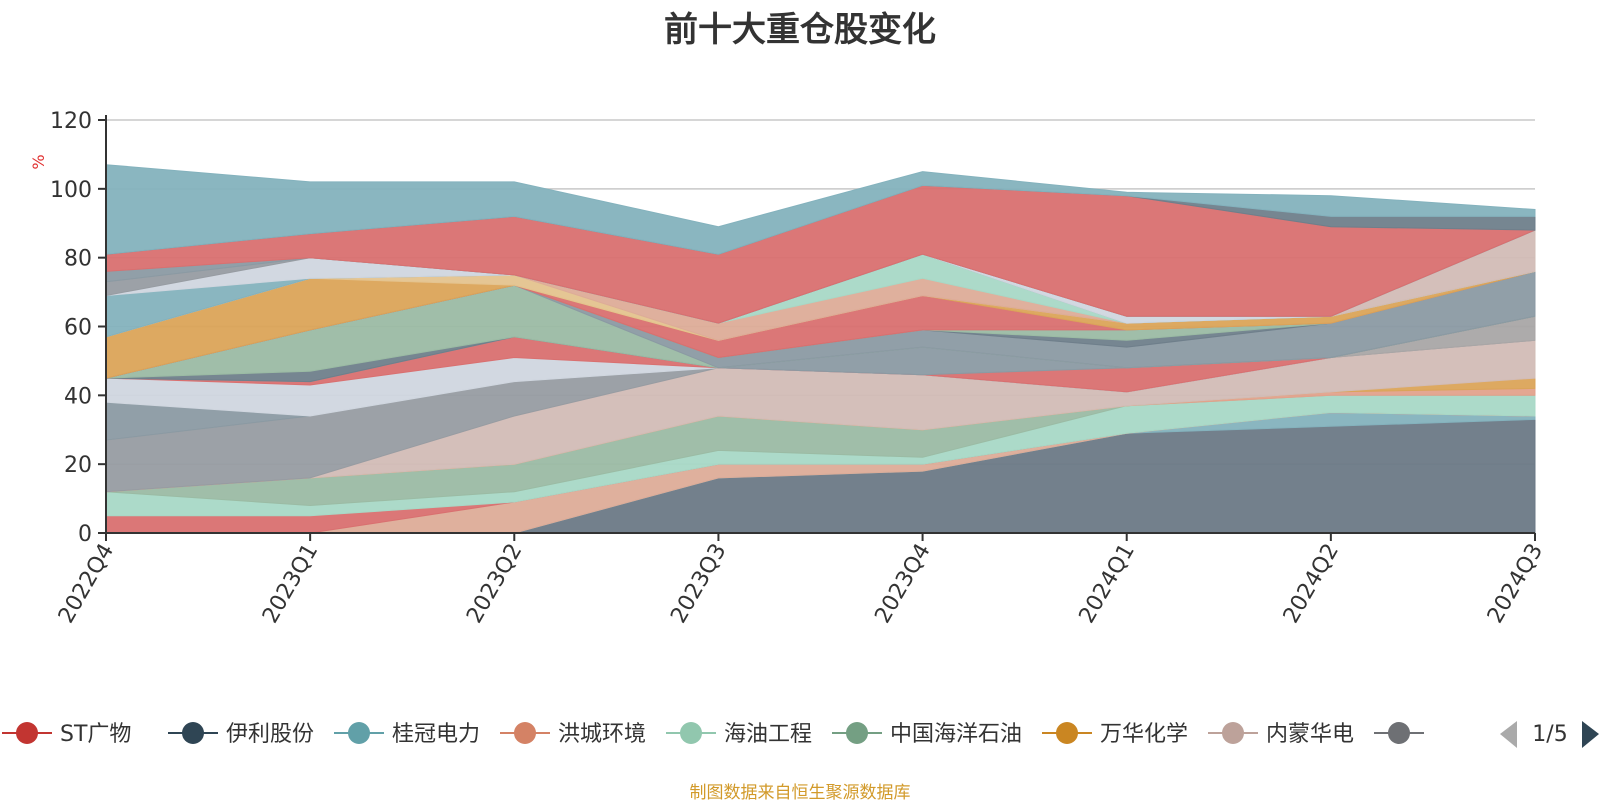 The width and height of the screenshot is (1600, 803). What do you see at coordinates (78, 396) in the screenshot?
I see `y-tick-label: 40` at bounding box center [78, 396].